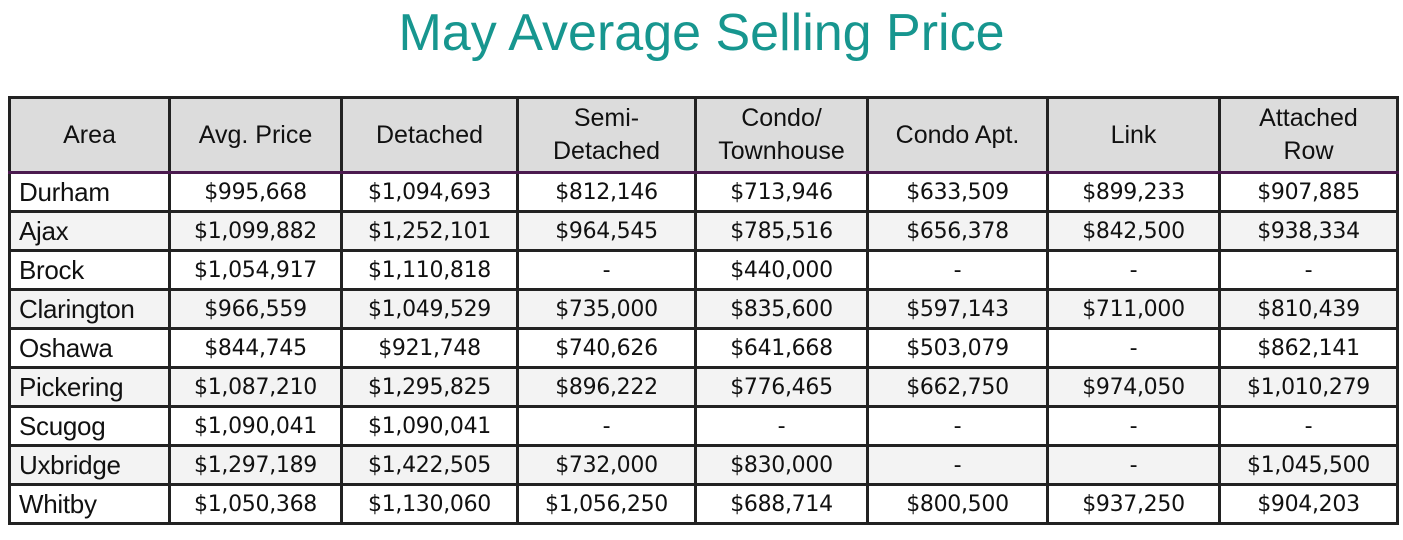 This screenshot has height=540, width=1403. What do you see at coordinates (606, 309) in the screenshot?
I see `price-cell: $735,000` at bounding box center [606, 309].